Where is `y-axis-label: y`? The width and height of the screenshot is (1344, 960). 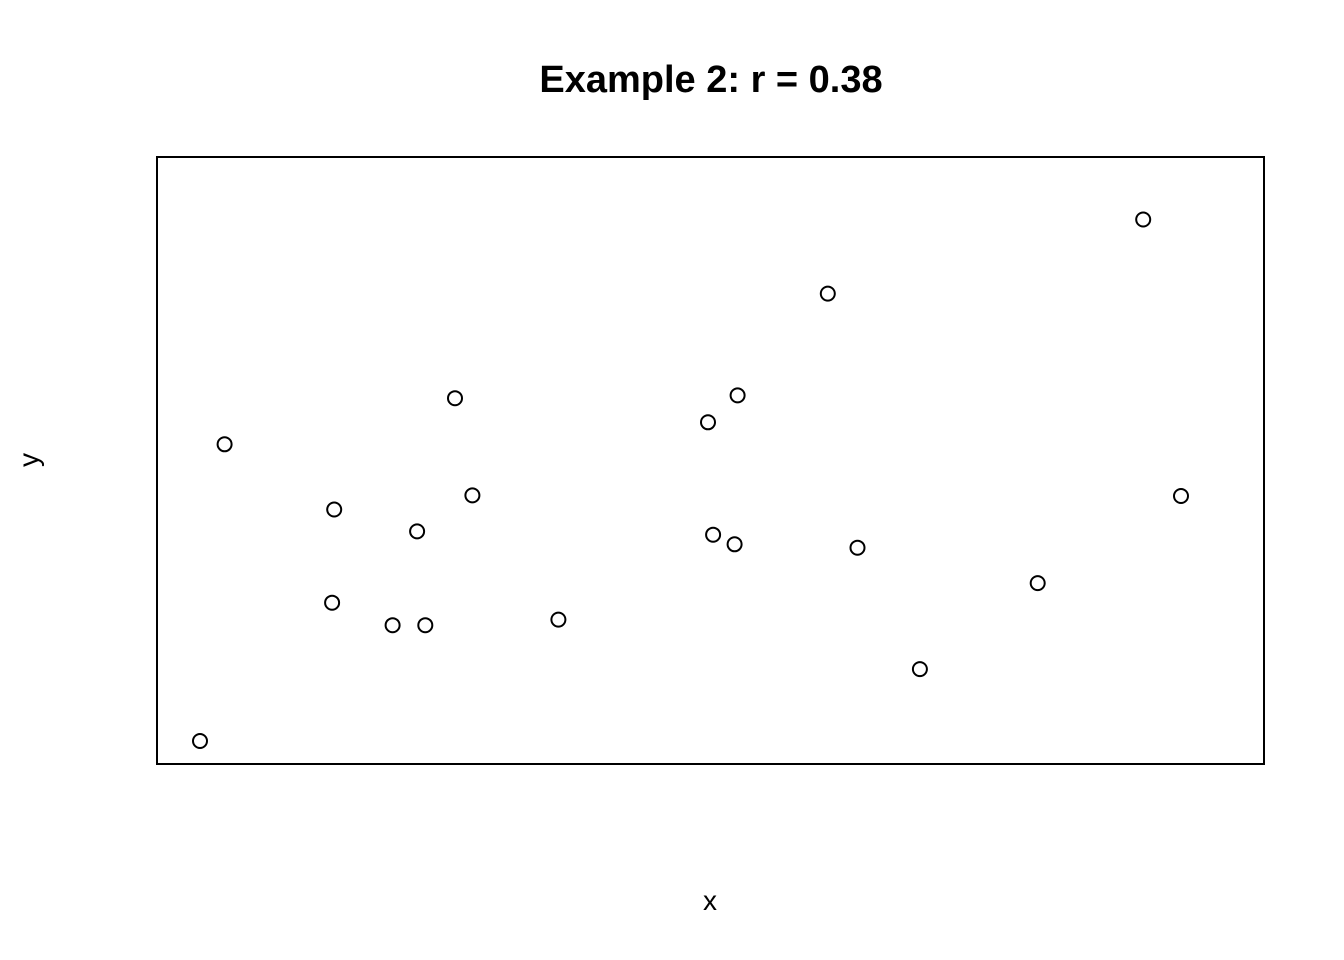 y-axis-label: y is located at coordinates (28, 460).